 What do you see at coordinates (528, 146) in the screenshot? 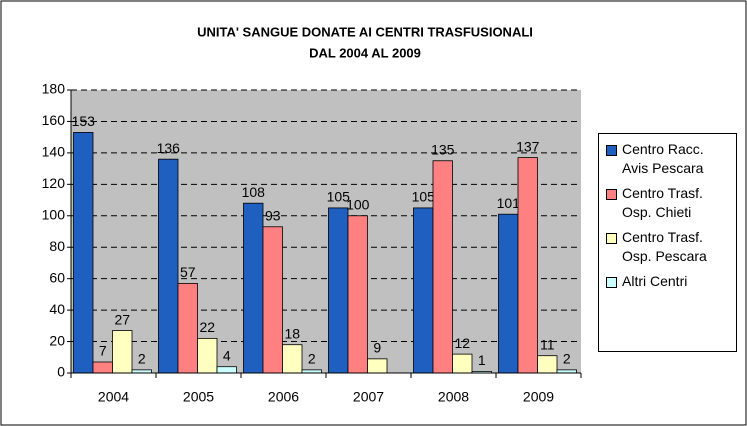
I see `data-label: 137` at bounding box center [528, 146].